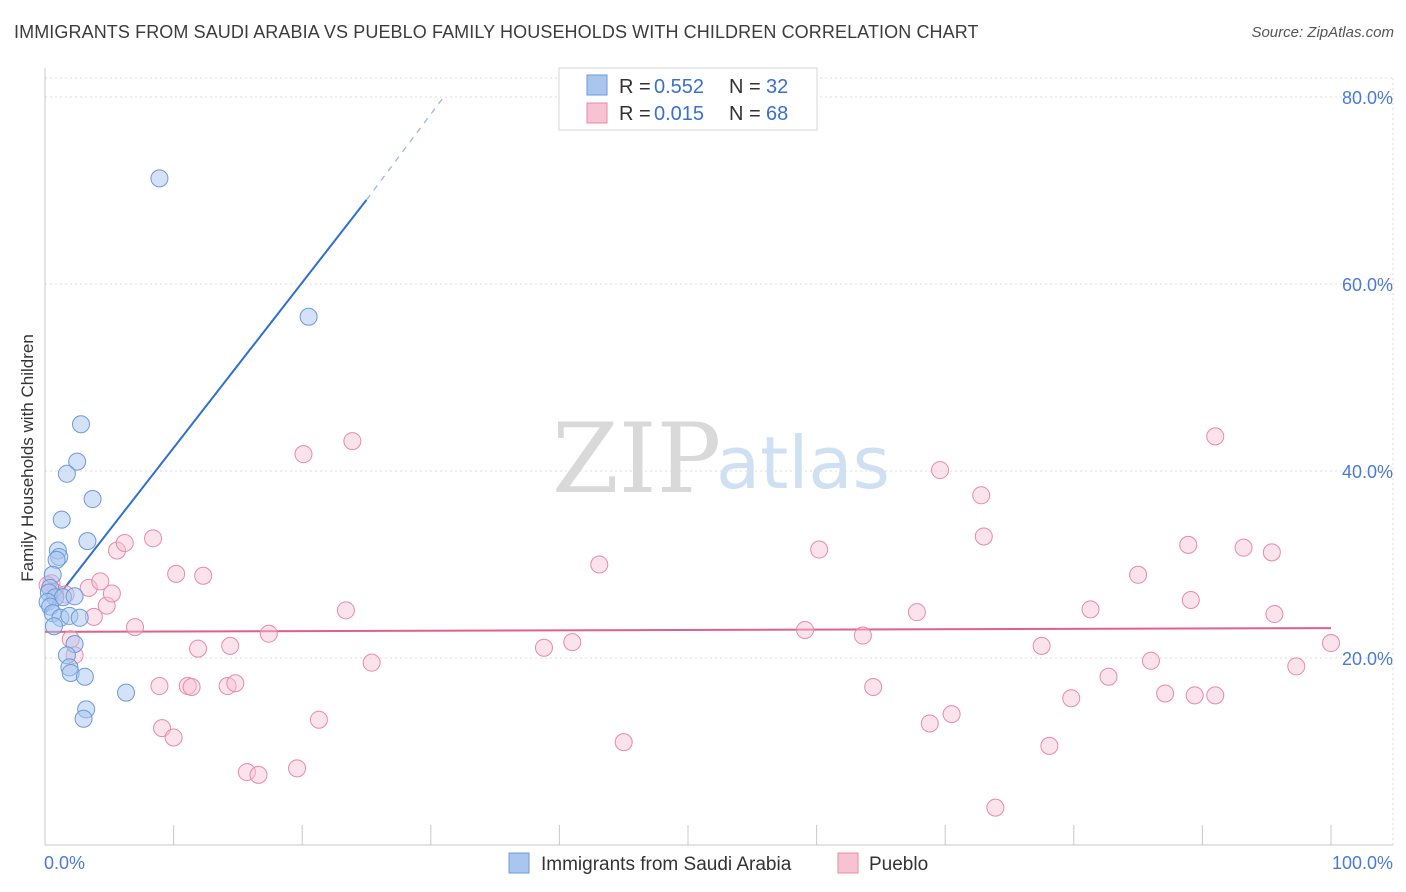 This screenshot has height=892, width=1406. I want to click on legend-n-label-1: N =, so click(745, 87).